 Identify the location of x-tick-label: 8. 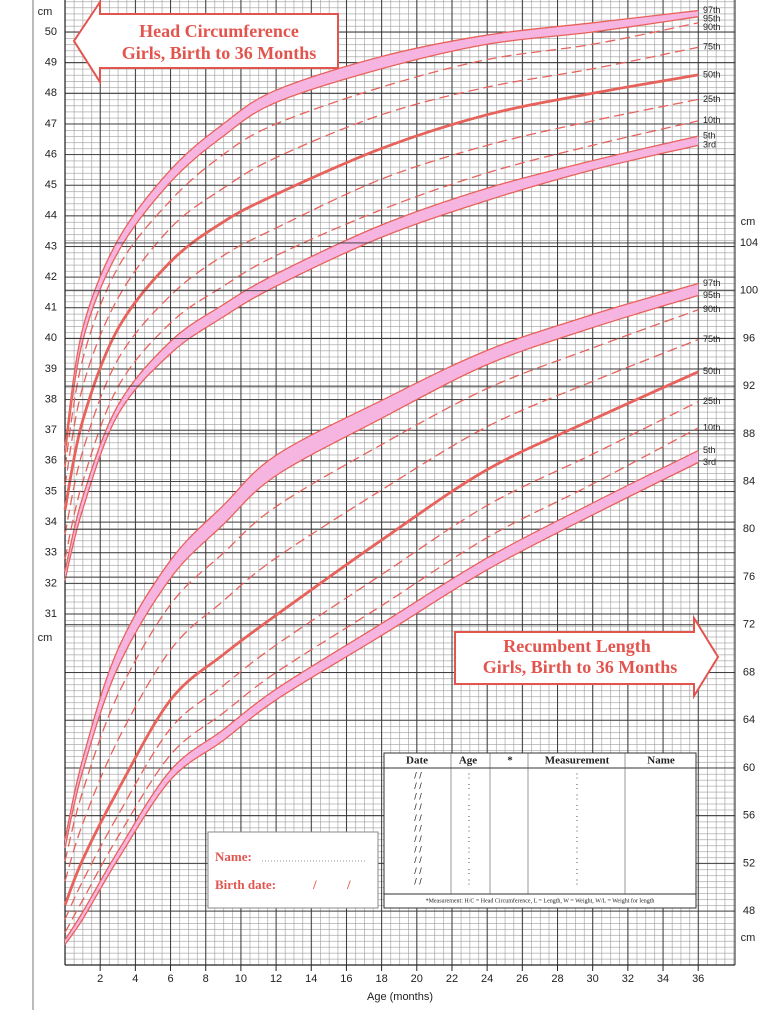
(206, 979).